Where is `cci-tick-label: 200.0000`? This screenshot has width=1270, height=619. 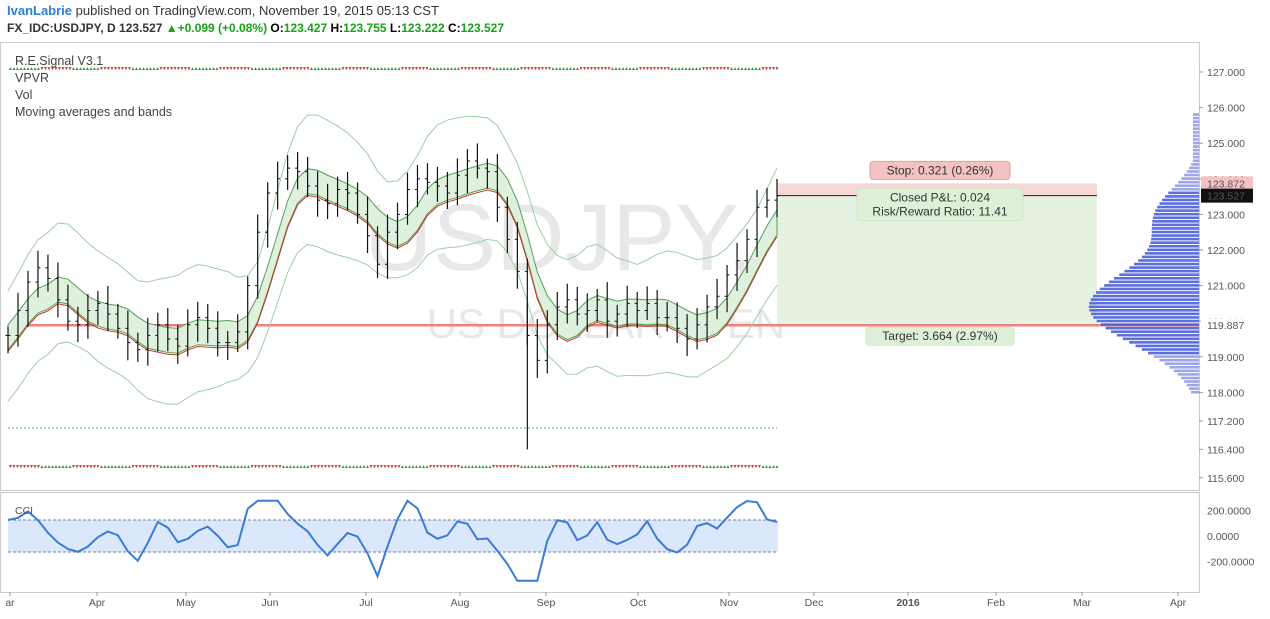 cci-tick-label: 200.0000 is located at coordinates (1229, 511).